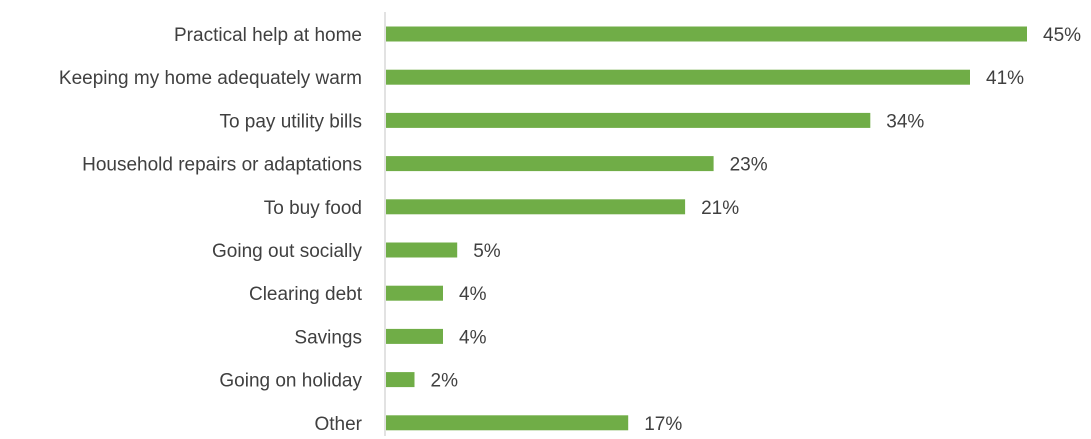 This screenshot has width=1091, height=439. I want to click on category-label-9: Other, so click(338, 424).